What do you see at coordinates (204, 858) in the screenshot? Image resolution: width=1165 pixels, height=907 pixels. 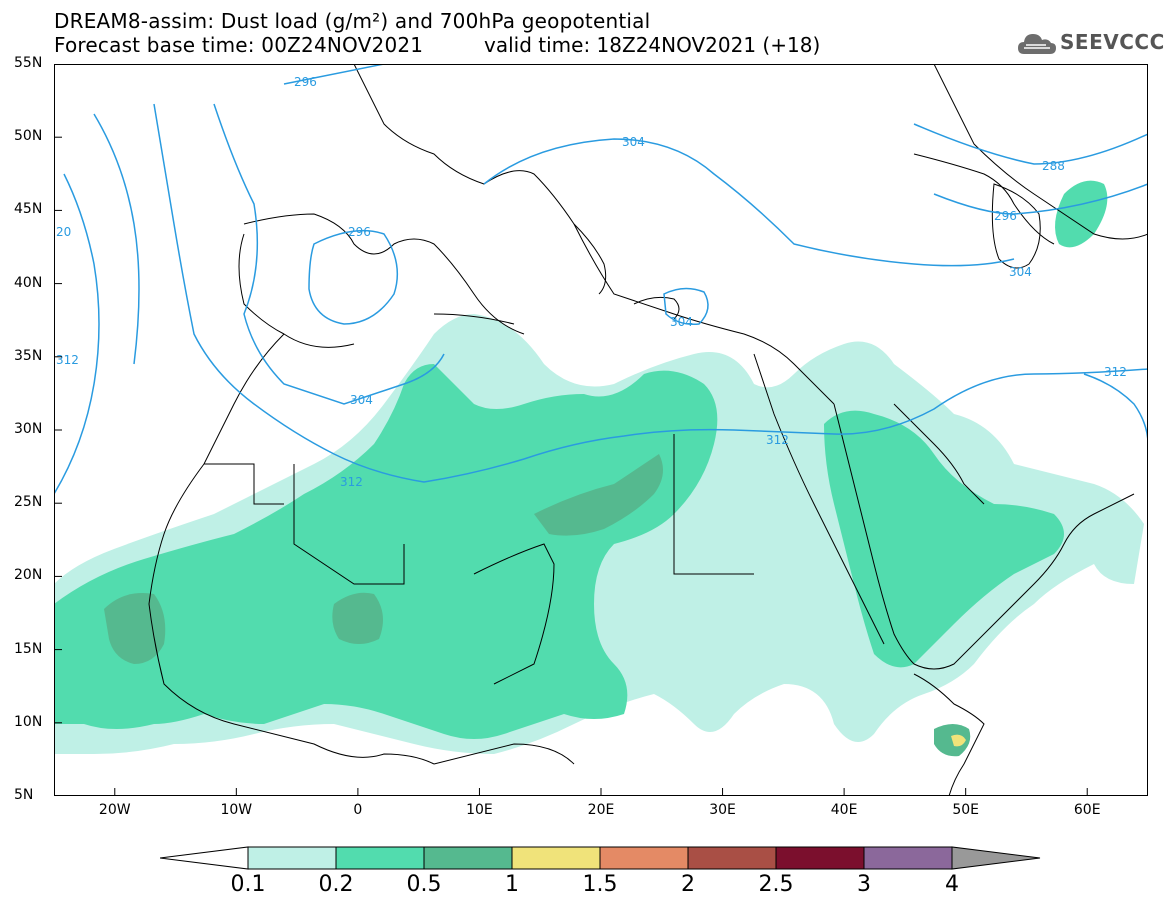 I see `colorbar-under-triangle` at bounding box center [204, 858].